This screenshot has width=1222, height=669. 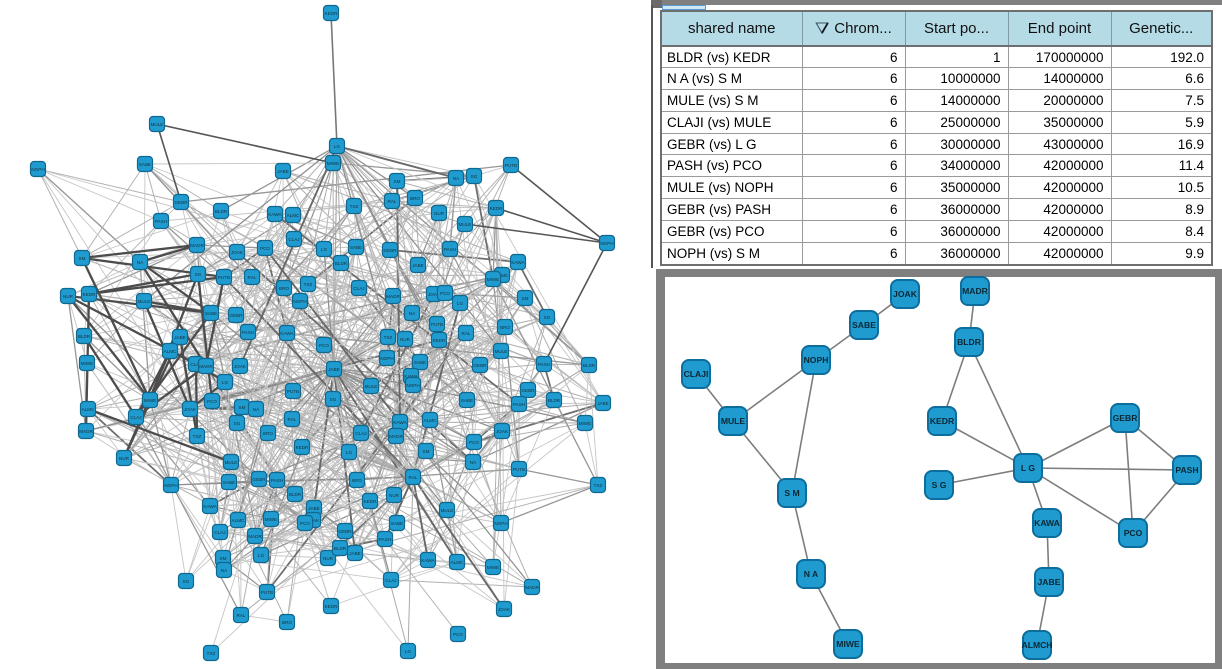 What do you see at coordinates (791, 493) in the screenshot?
I see `svg-text: S M` at bounding box center [791, 493].